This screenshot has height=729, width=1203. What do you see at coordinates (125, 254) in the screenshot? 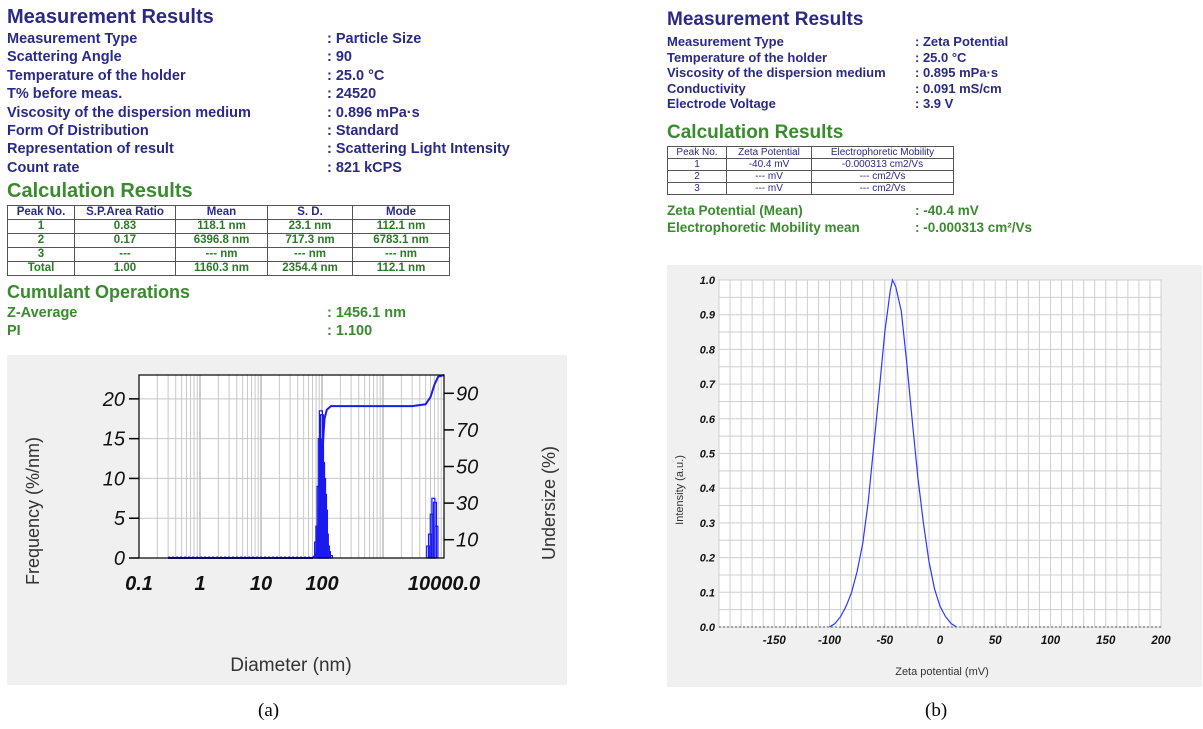
I see `left-table-cell: ---` at bounding box center [125, 254].